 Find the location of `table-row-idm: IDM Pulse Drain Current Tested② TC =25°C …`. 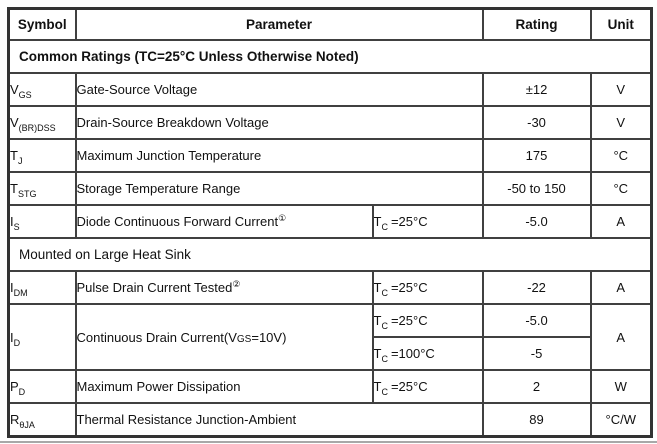

table-row-idm: IDM Pulse Drain Current Tested② TC =25°C … is located at coordinates (330, 287).